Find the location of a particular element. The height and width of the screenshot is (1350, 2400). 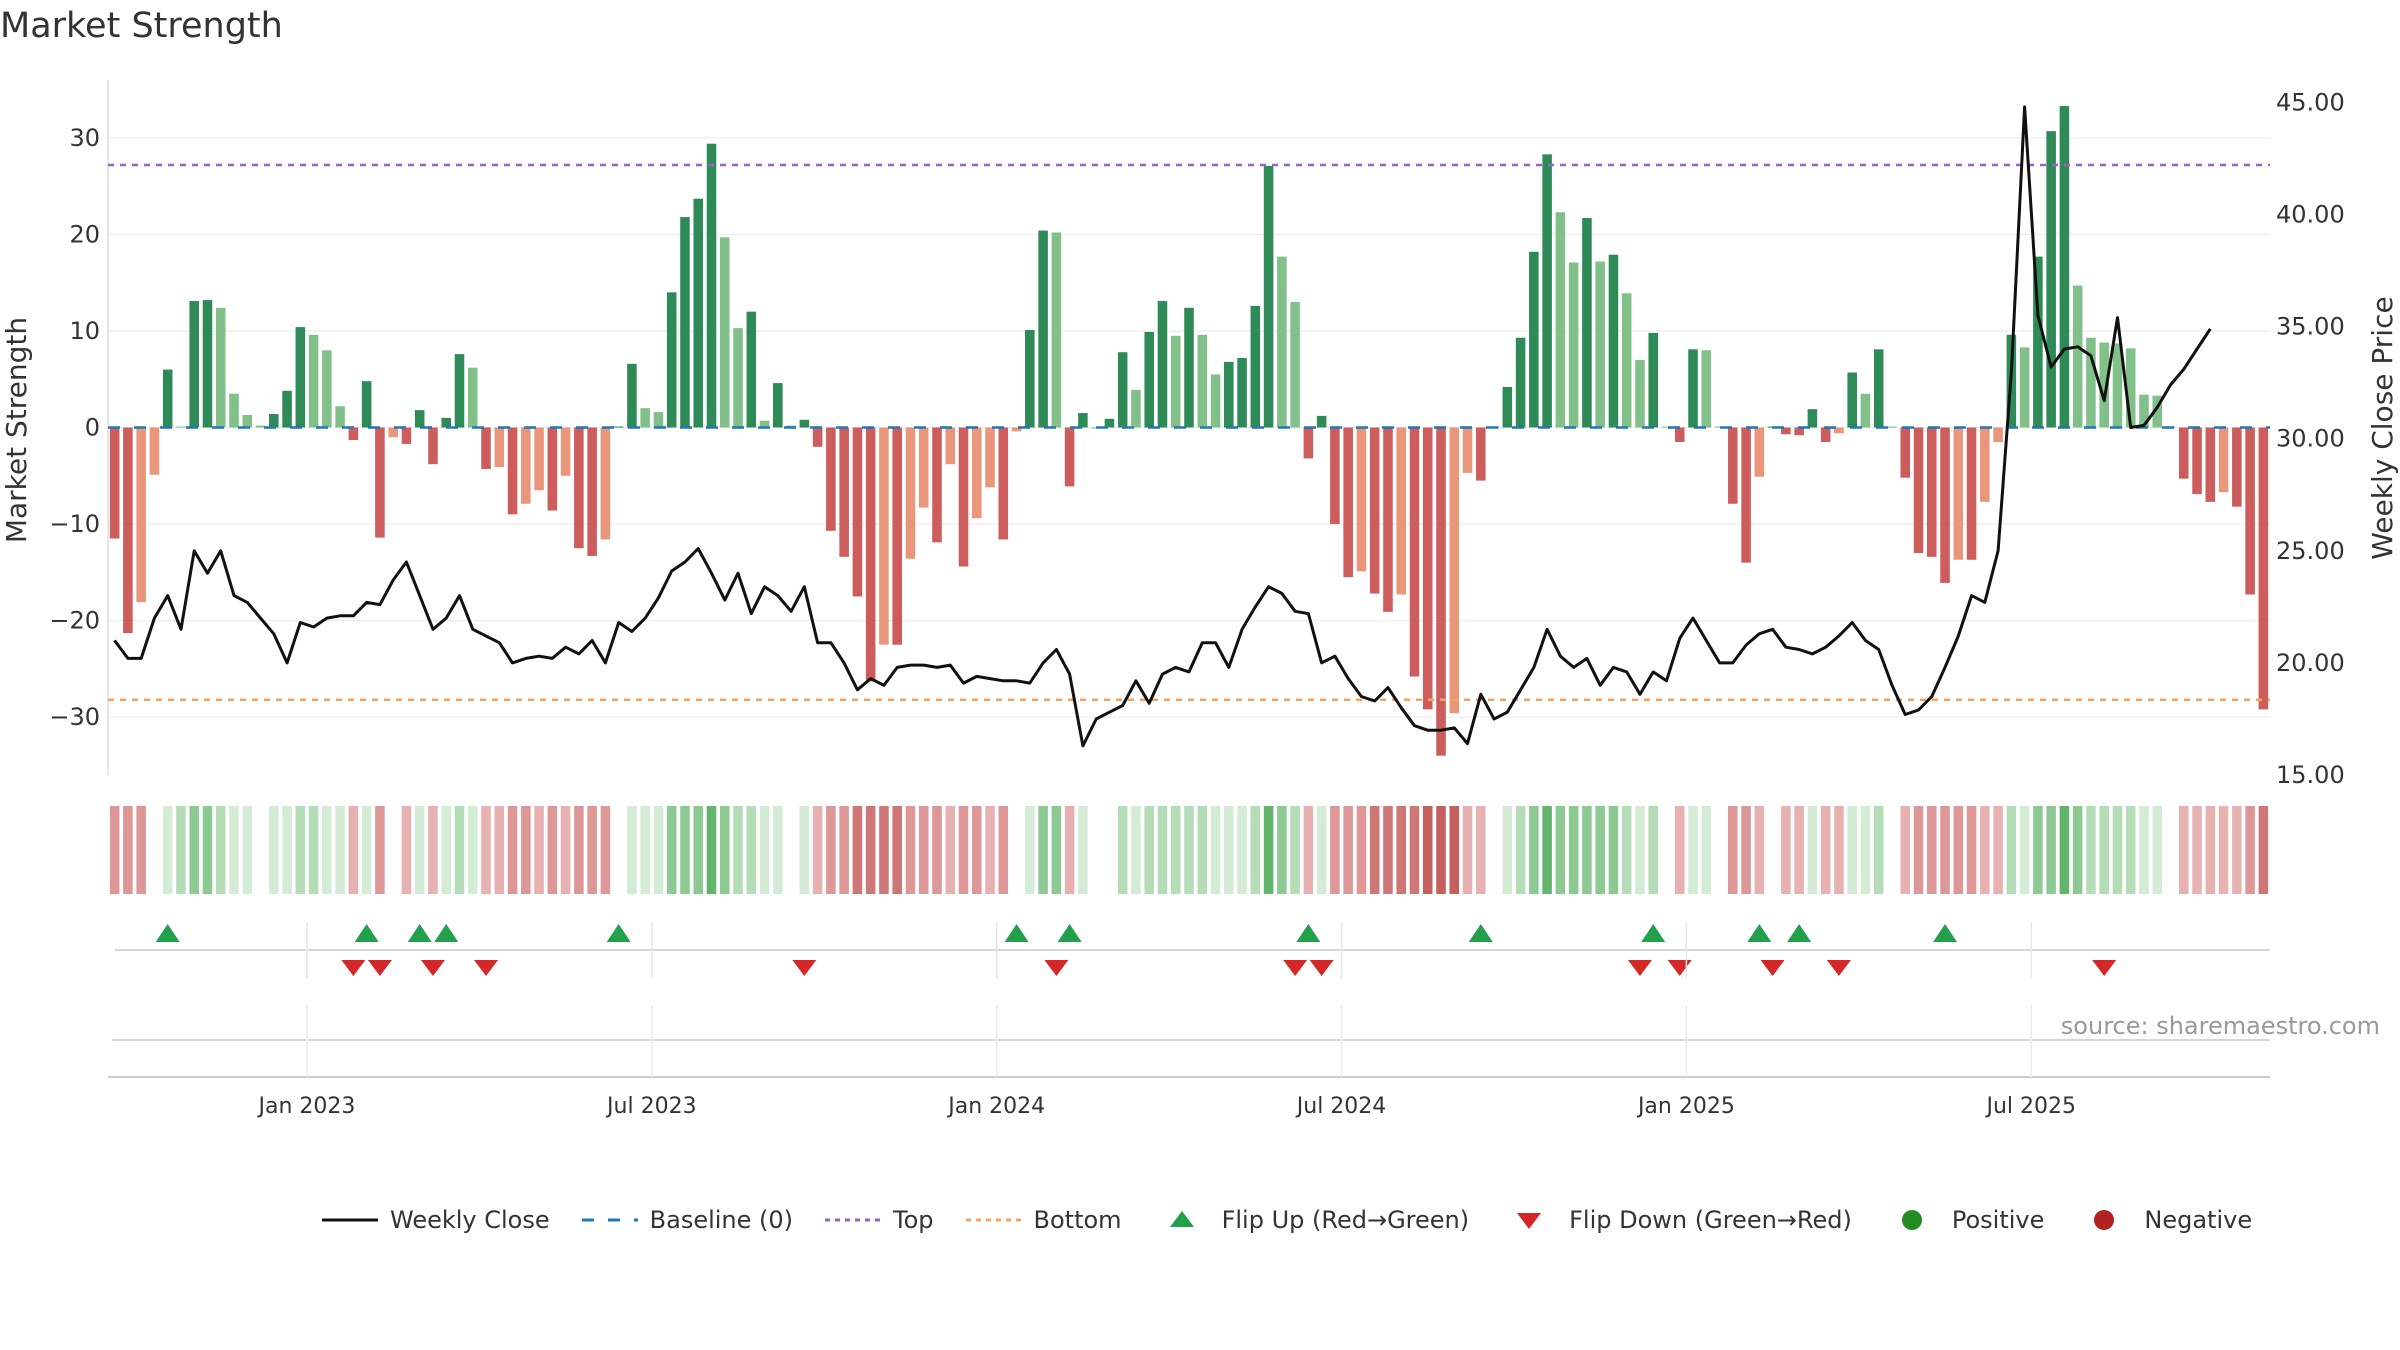

legend-item-bottom: Bottom is located at coordinates (1043, 1220).